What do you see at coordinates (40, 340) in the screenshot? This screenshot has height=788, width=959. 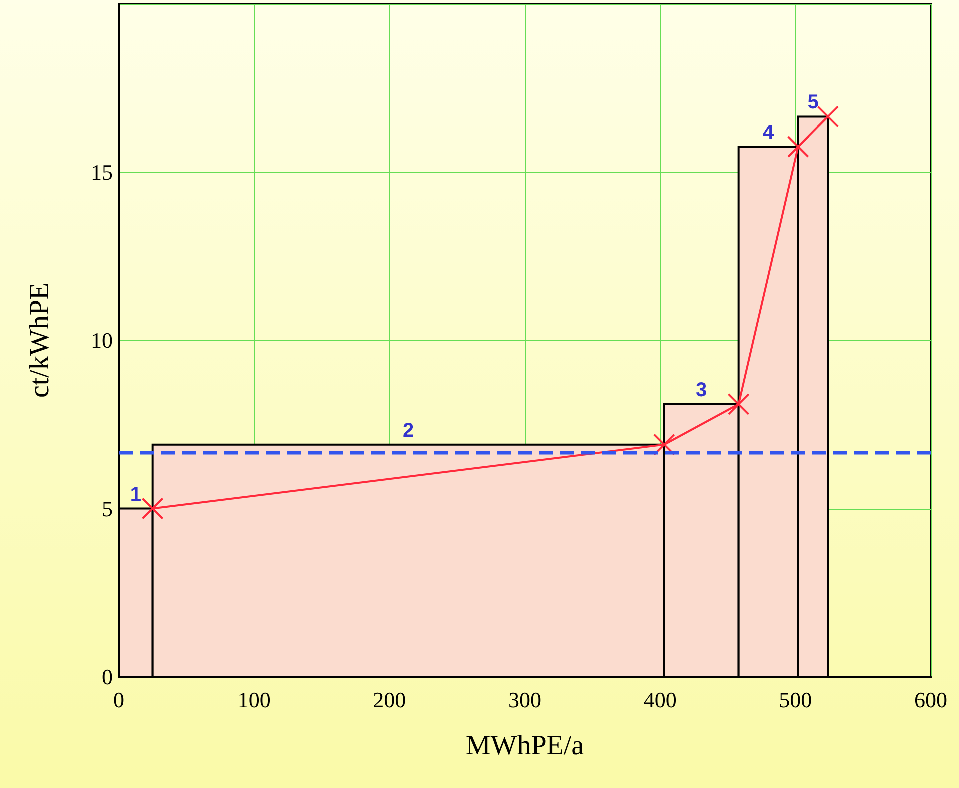 I see `y-axis-title: ct/kWhPE` at bounding box center [40, 340].